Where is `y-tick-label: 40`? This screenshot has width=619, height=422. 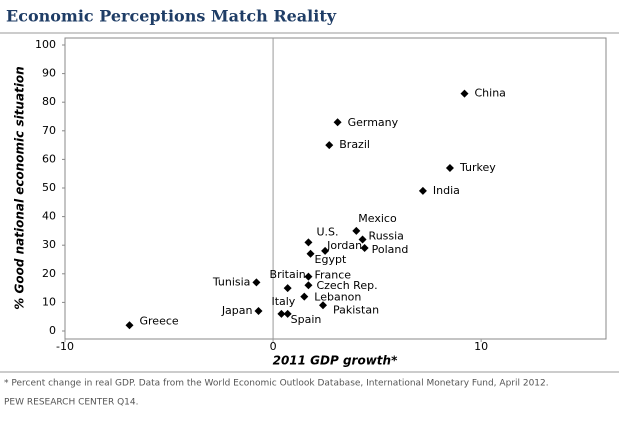
y-tick-label: 40 is located at coordinates (49, 216).